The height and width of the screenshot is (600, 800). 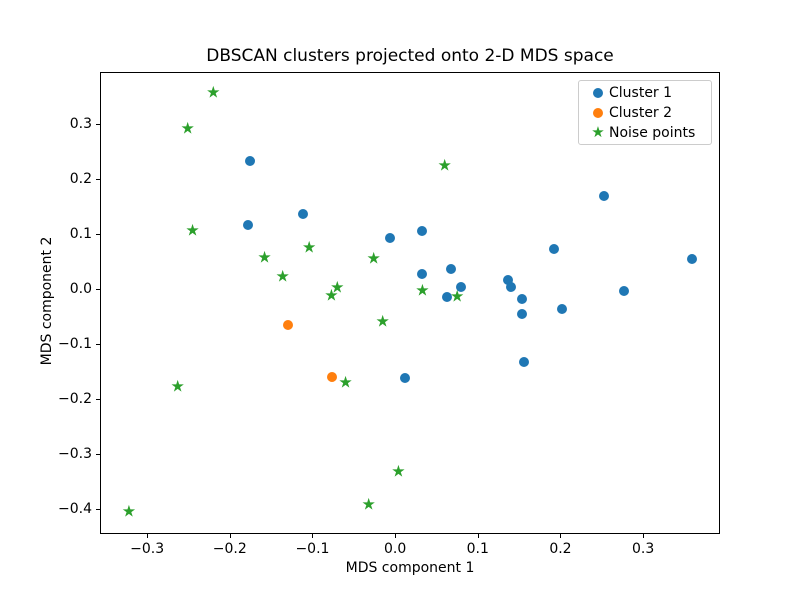 What do you see at coordinates (477, 549) in the screenshot?
I see `x-tick-label: 0.1` at bounding box center [477, 549].